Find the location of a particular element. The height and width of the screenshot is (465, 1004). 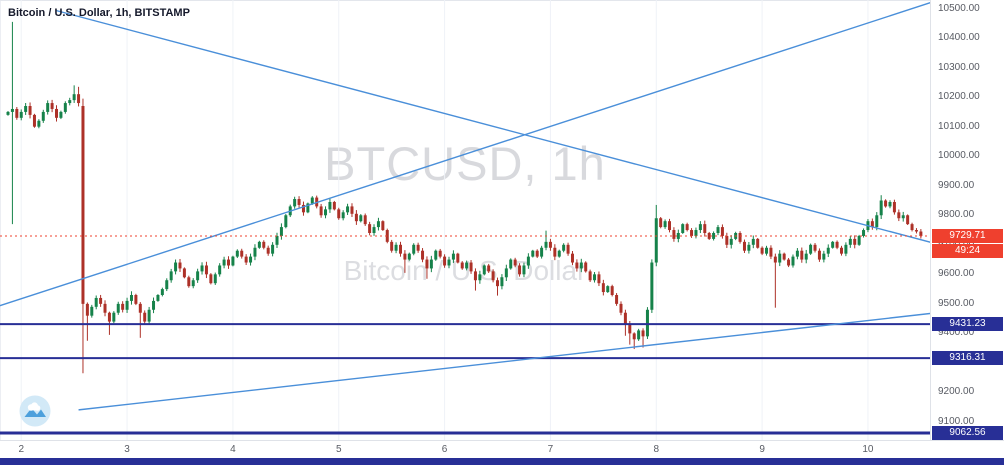

time-tick-label: 2 is located at coordinates (21, 449).